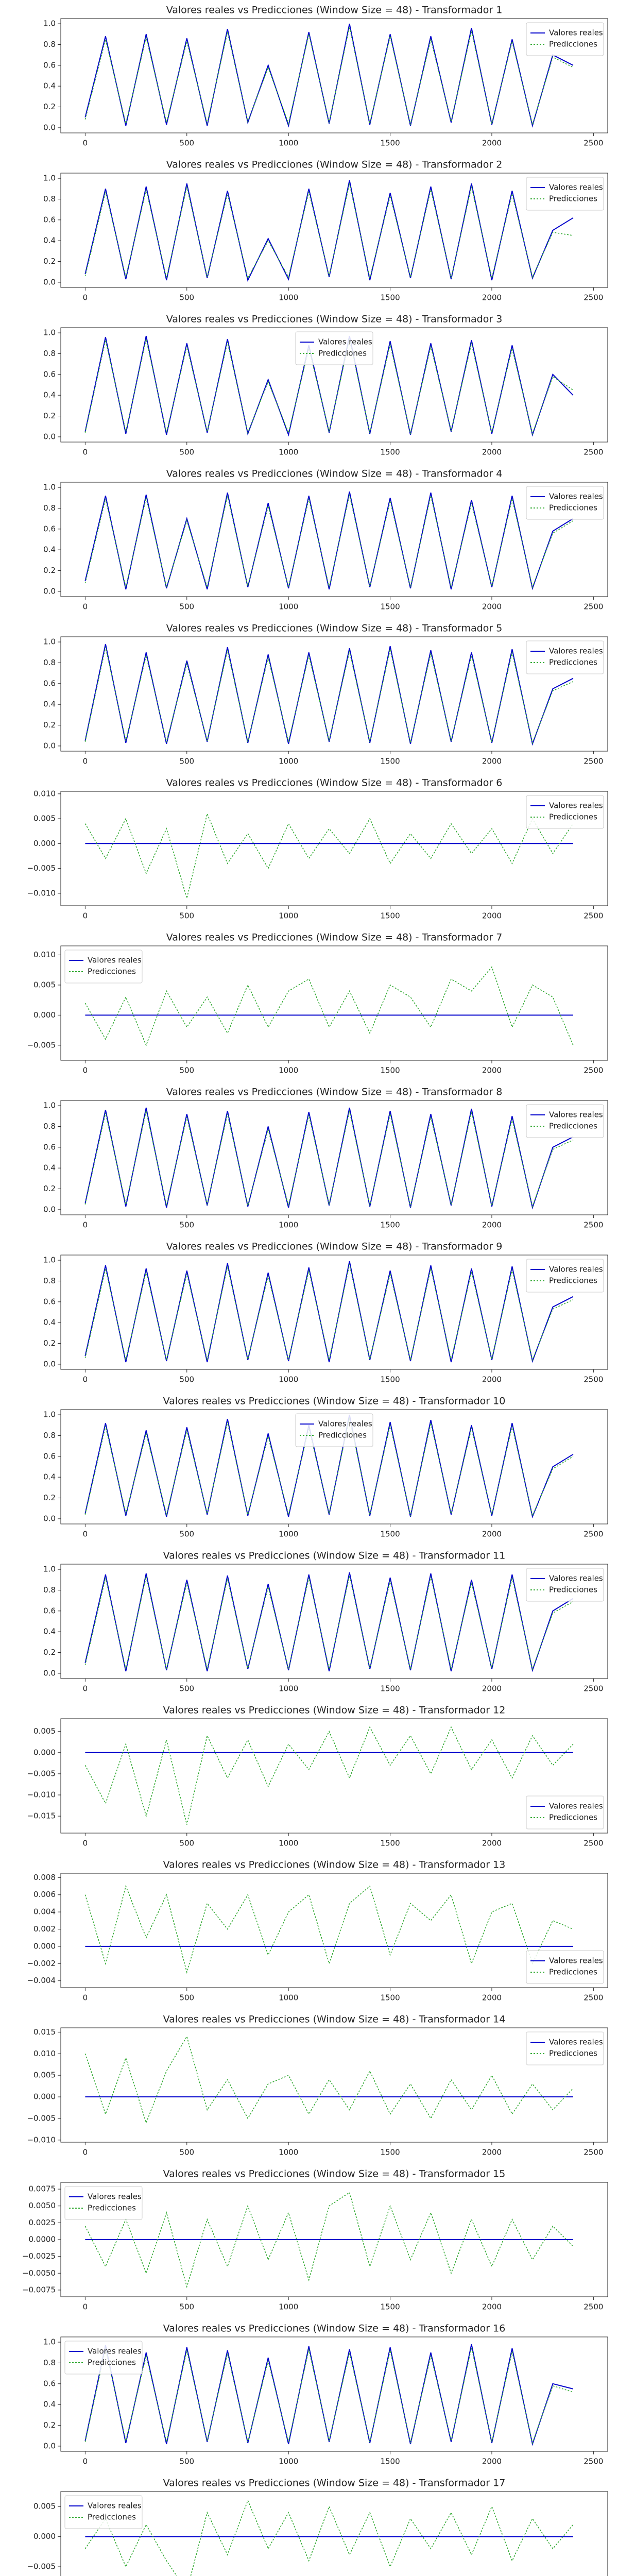 Image resolution: width=618 pixels, height=2576 pixels. What do you see at coordinates (39, 2273) in the screenshot?
I see `y-tick-label: −0.0050` at bounding box center [39, 2273].